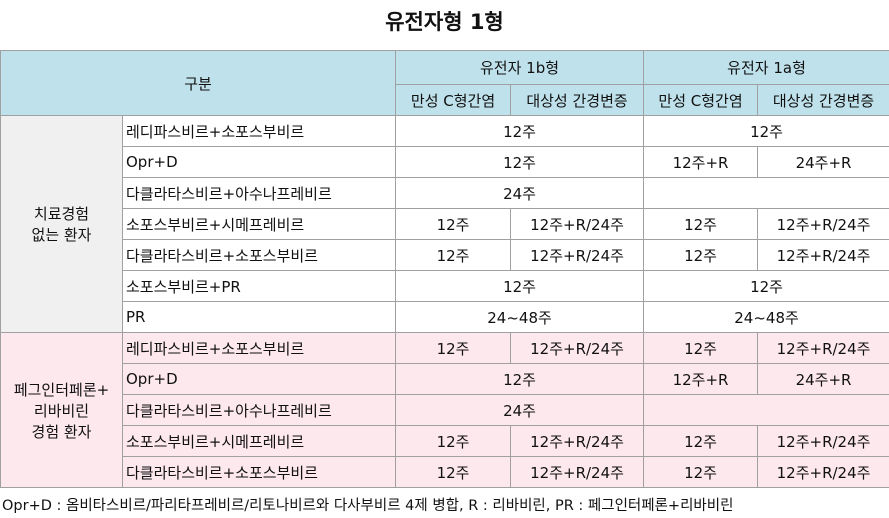  I want to click on header-cell: 유전자 1b형, so click(520, 67).